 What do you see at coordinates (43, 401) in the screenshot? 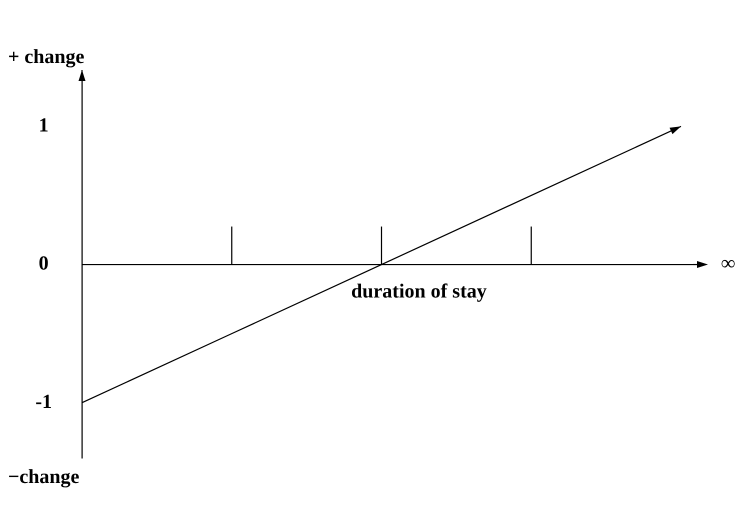
I see `y-tick-label: -1` at bounding box center [43, 401].